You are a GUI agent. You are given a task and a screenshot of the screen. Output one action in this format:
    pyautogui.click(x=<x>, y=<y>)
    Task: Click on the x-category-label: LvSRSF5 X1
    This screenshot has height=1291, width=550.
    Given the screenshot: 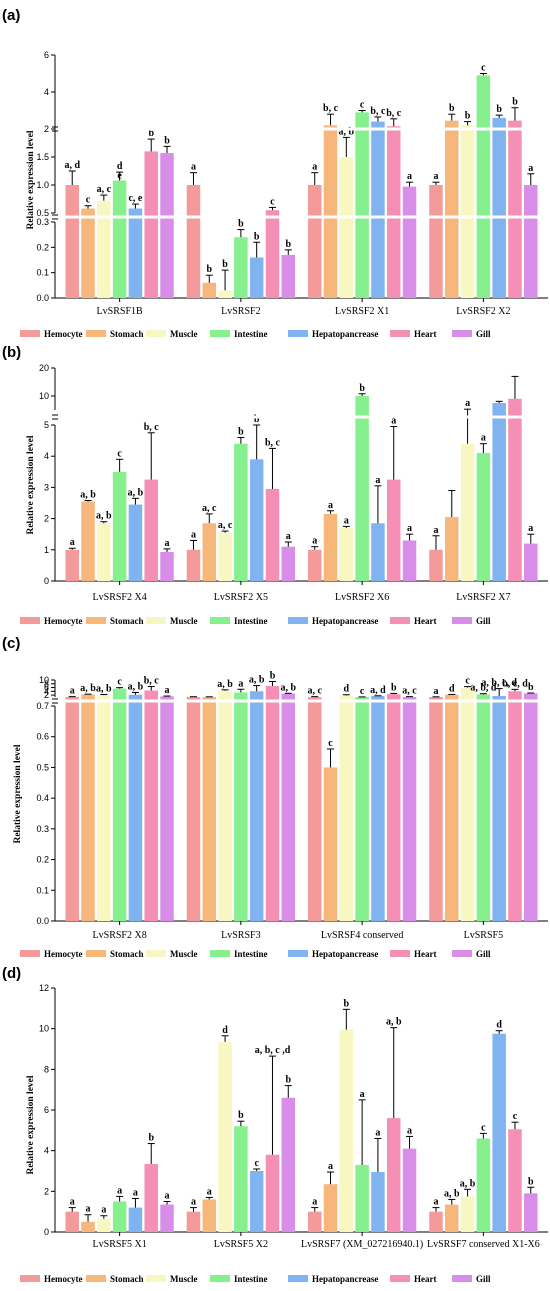 What is the action you would take?
    pyautogui.click(x=120, y=1244)
    